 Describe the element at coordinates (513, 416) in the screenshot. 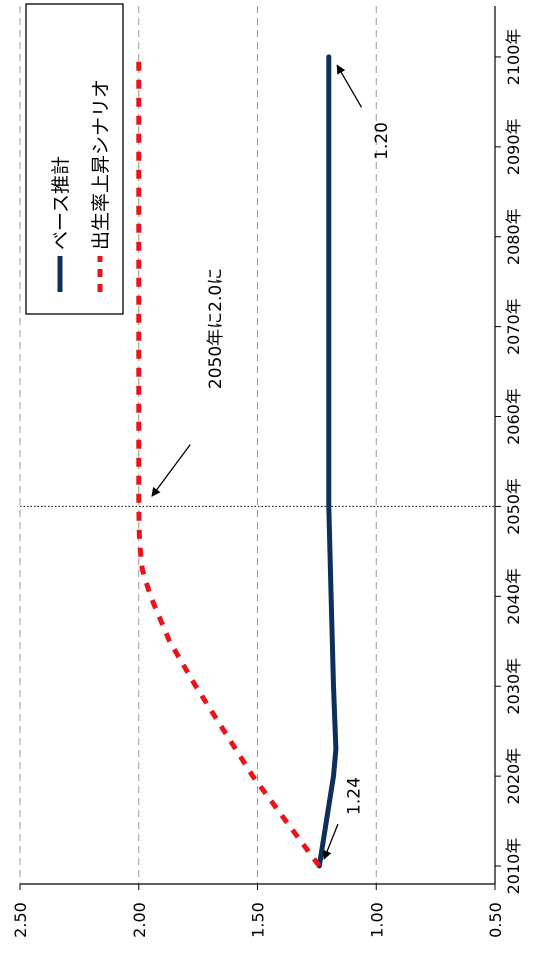

I see `x-tick-label: 2060年` at that location.